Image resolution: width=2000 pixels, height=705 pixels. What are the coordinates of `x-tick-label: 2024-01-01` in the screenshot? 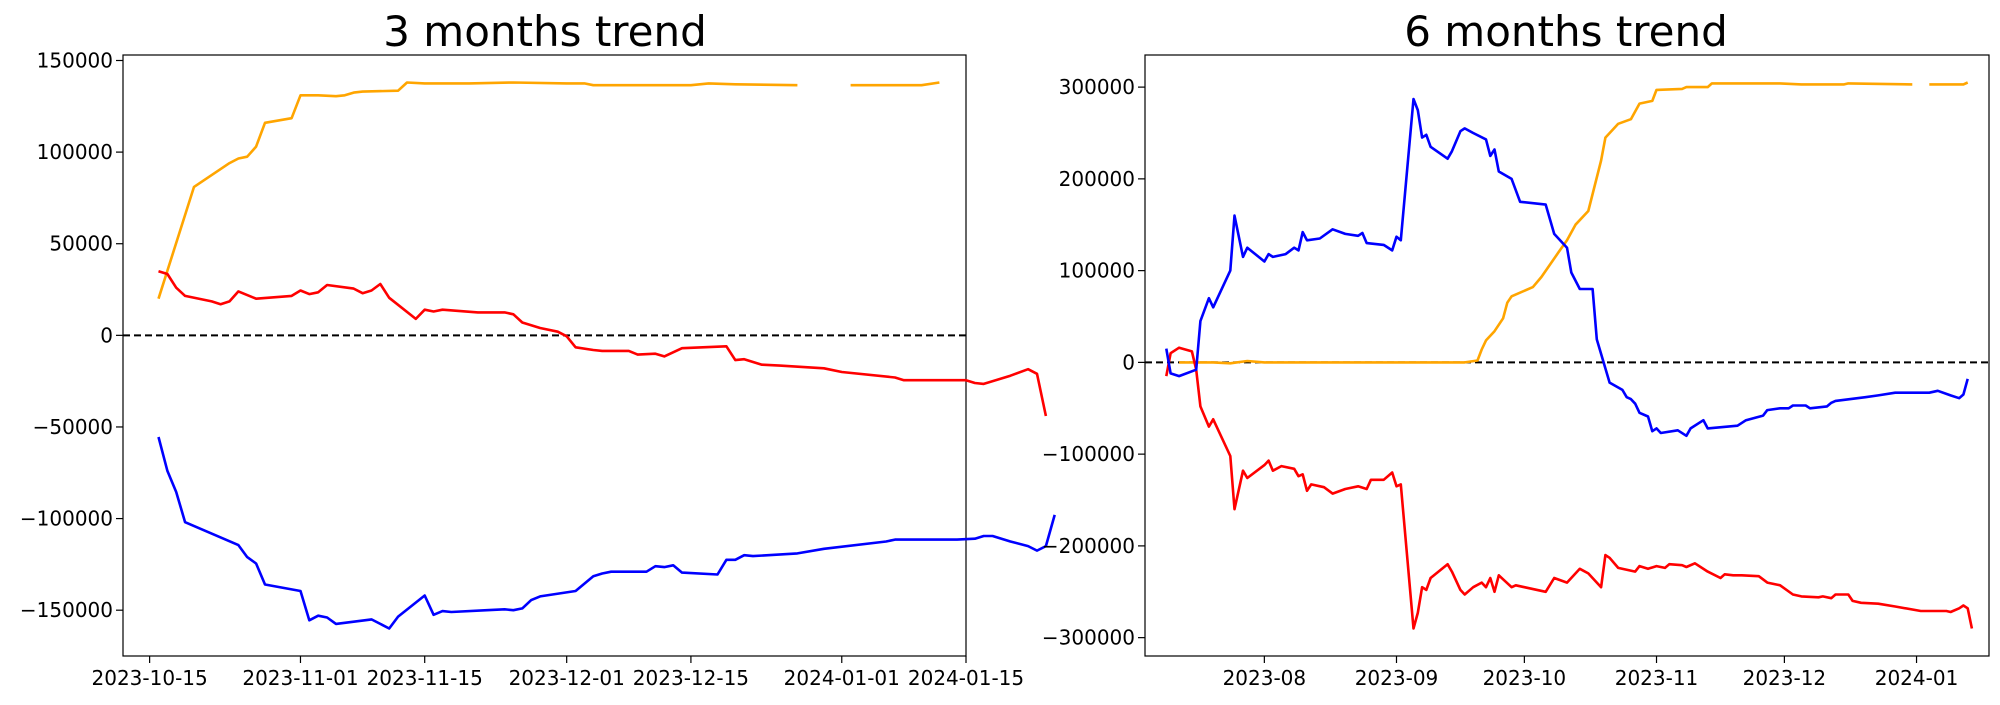 It's located at (842, 678).